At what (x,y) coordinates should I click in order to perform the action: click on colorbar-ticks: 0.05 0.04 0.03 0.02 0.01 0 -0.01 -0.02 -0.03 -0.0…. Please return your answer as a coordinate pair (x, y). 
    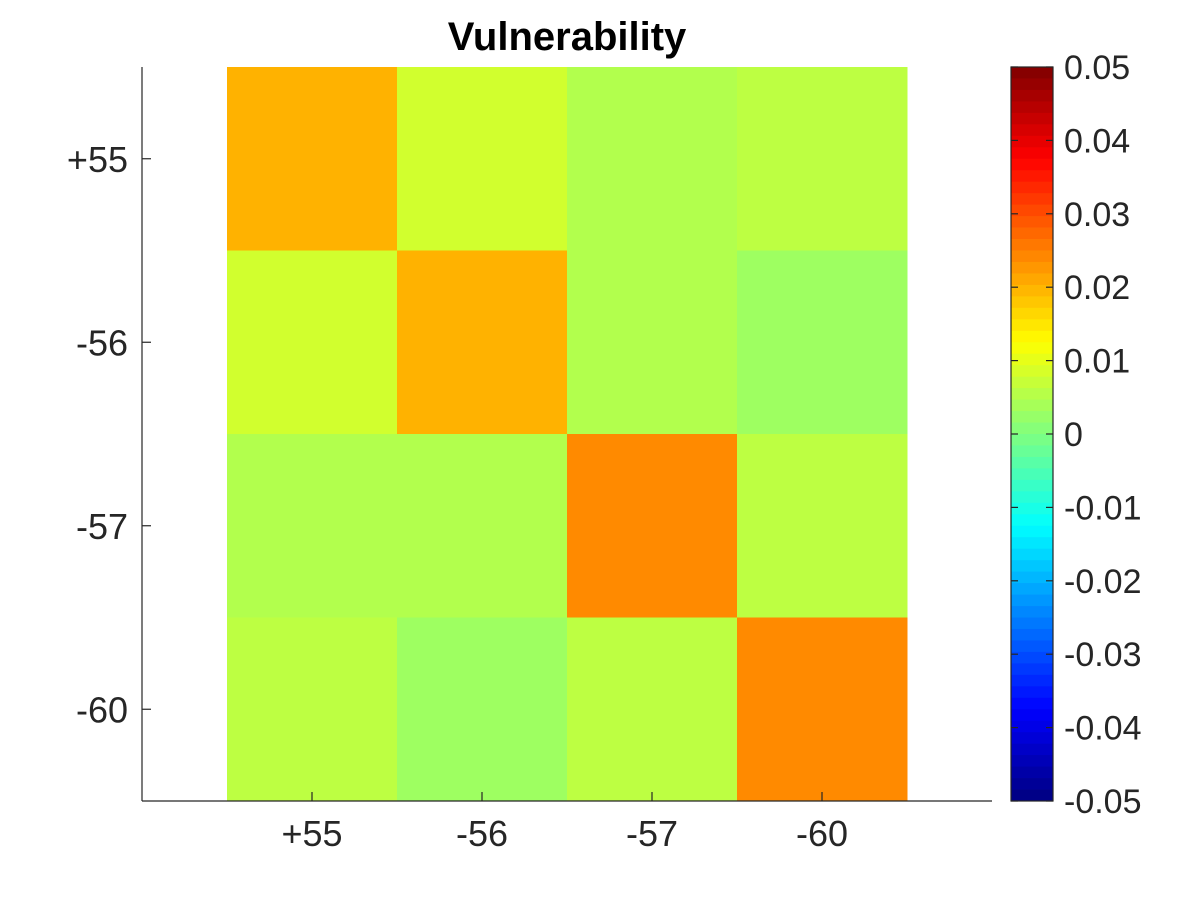
    Looking at the image, I should click on (1076, 435).